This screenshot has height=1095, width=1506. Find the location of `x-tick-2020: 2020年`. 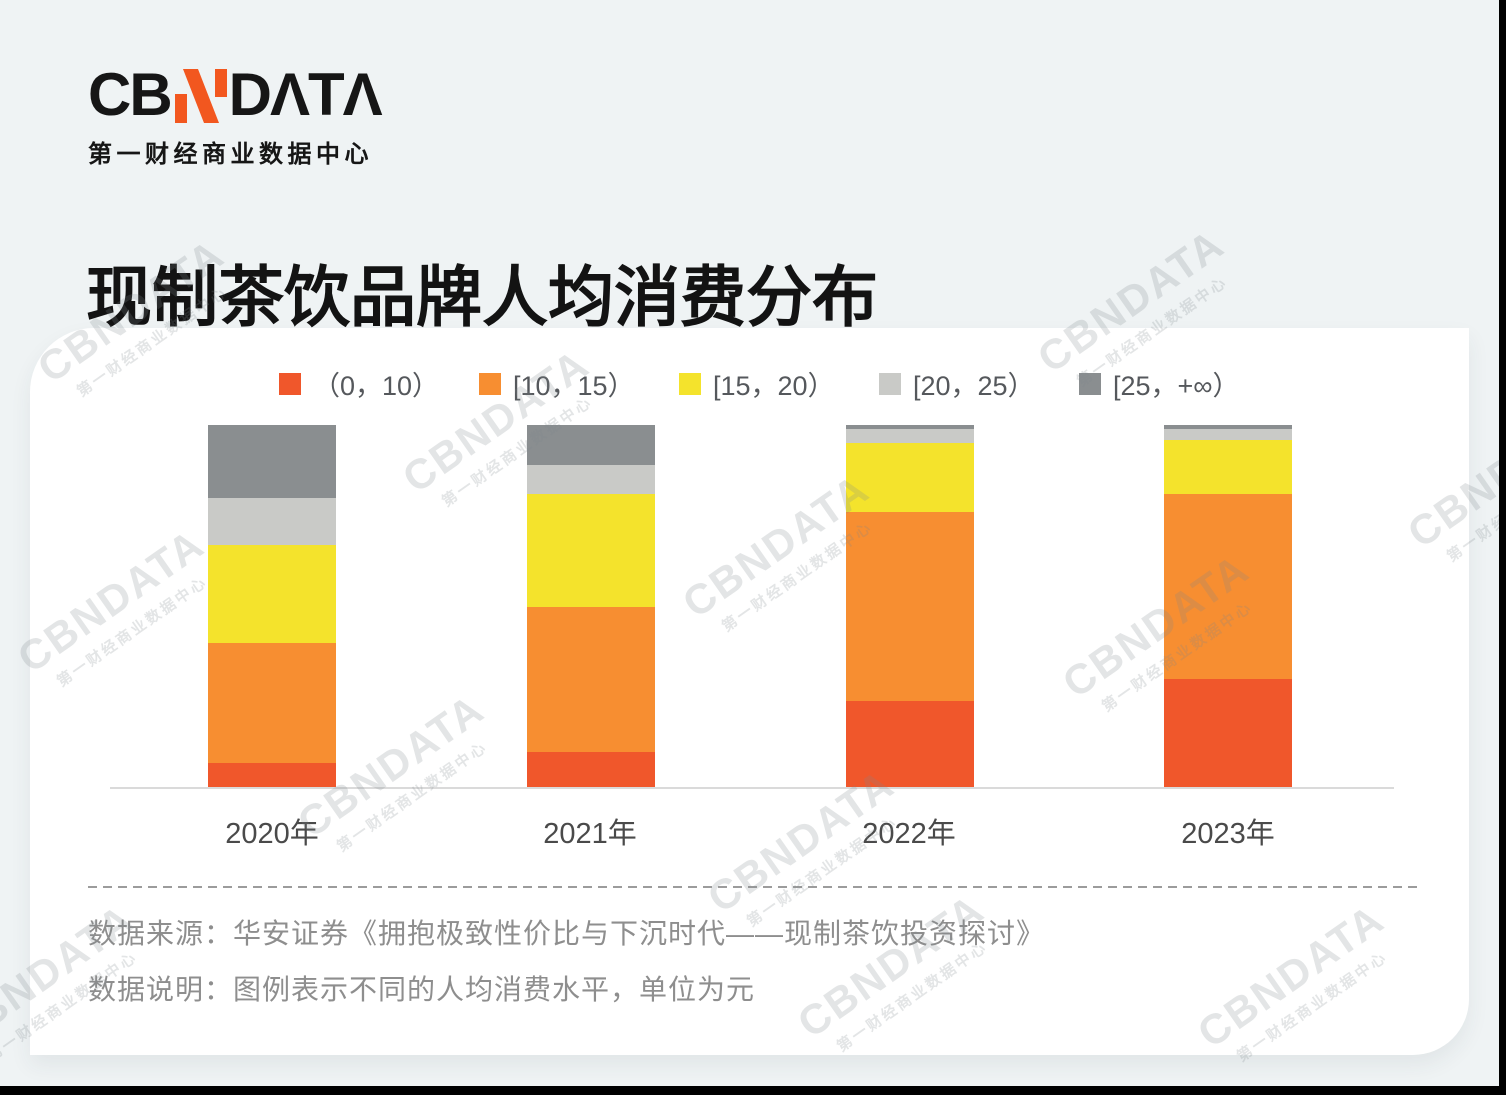

x-tick-2020: 2020年 is located at coordinates (272, 834).